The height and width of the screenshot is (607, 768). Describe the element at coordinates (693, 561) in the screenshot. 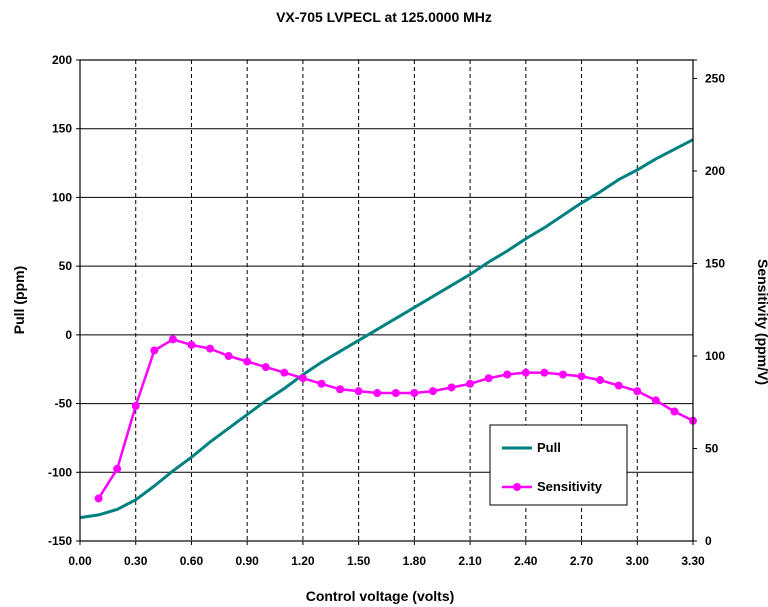

I see `x-tick-label: 3.30` at that location.